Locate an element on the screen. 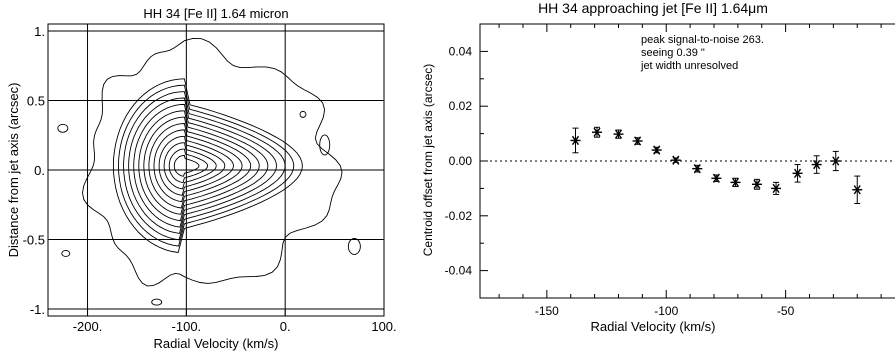 The image size is (895, 354). offset-y-tick-label: 0.02 is located at coordinates (461, 106).